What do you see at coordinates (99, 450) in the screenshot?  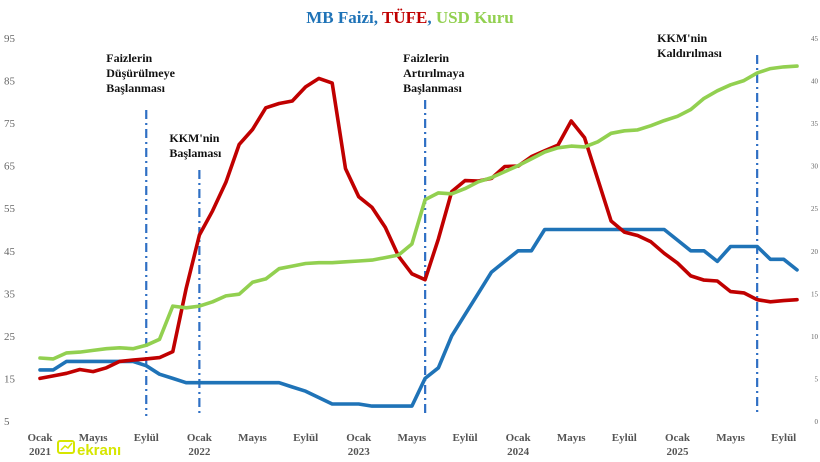 I see `watermark-text: ekranı` at bounding box center [99, 450].